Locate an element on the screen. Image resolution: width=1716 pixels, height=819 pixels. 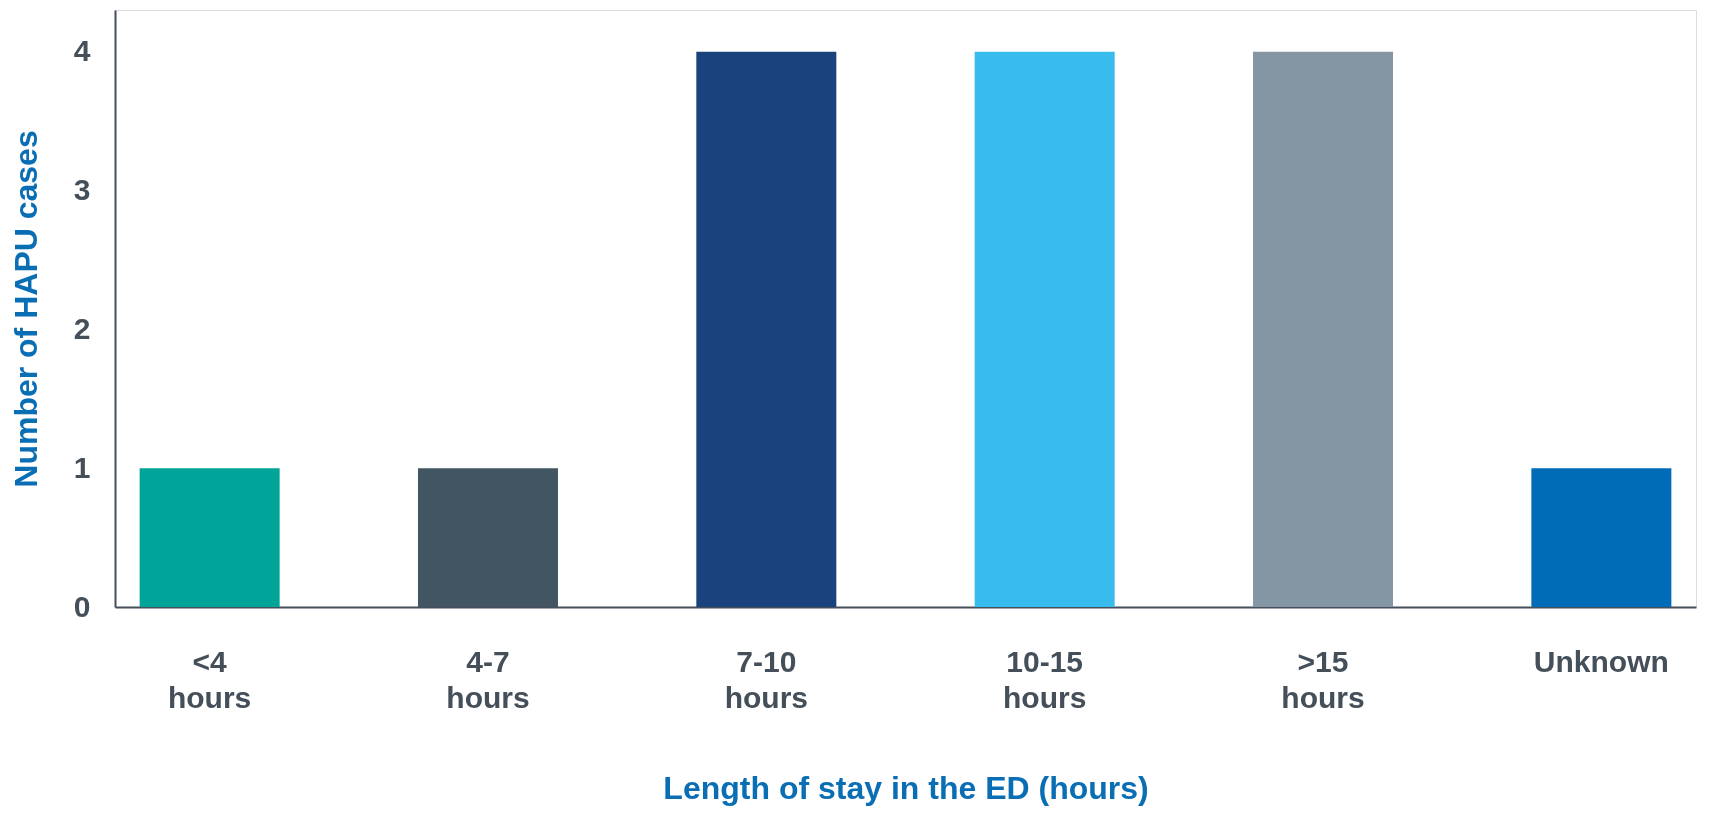
x-tick-label: <4 hours is located at coordinates (209, 679).